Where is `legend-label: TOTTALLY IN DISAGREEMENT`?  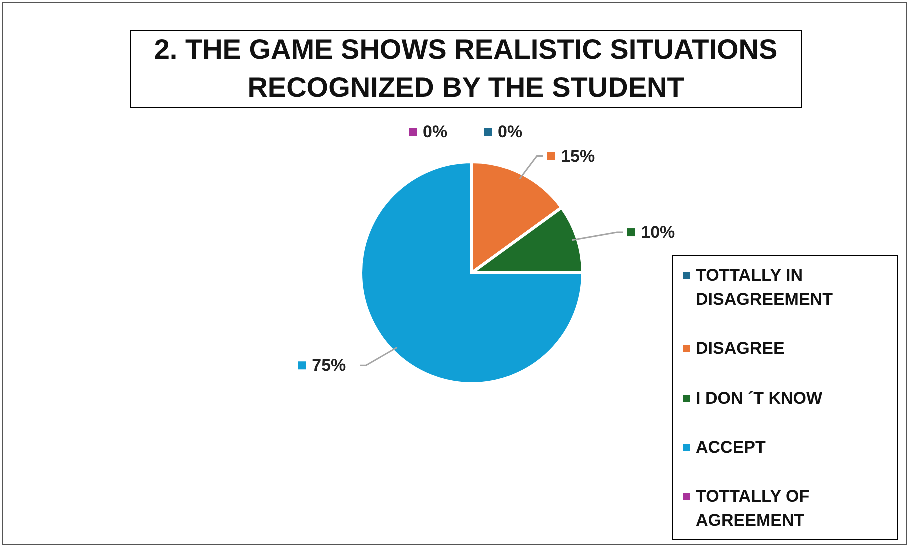 legend-label: TOTTALLY IN DISAGREEMENT is located at coordinates (765, 288).